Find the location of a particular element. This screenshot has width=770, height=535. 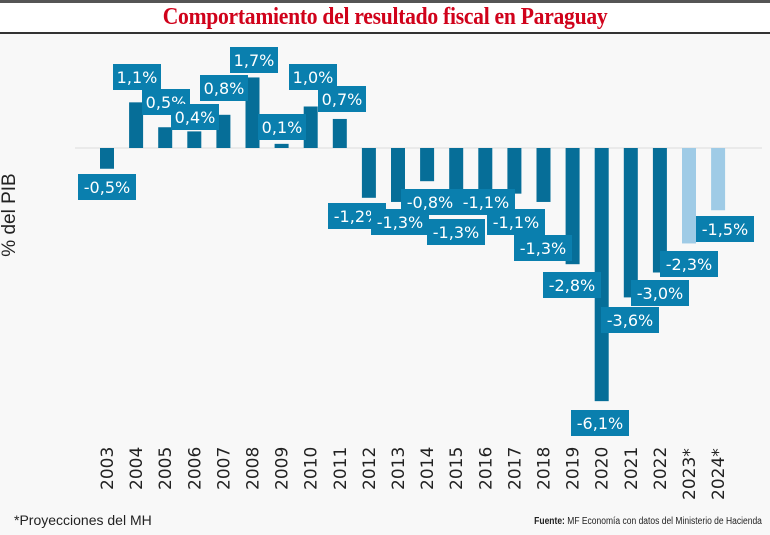

x-tick-label: 2007 is located at coordinates (224, 468).